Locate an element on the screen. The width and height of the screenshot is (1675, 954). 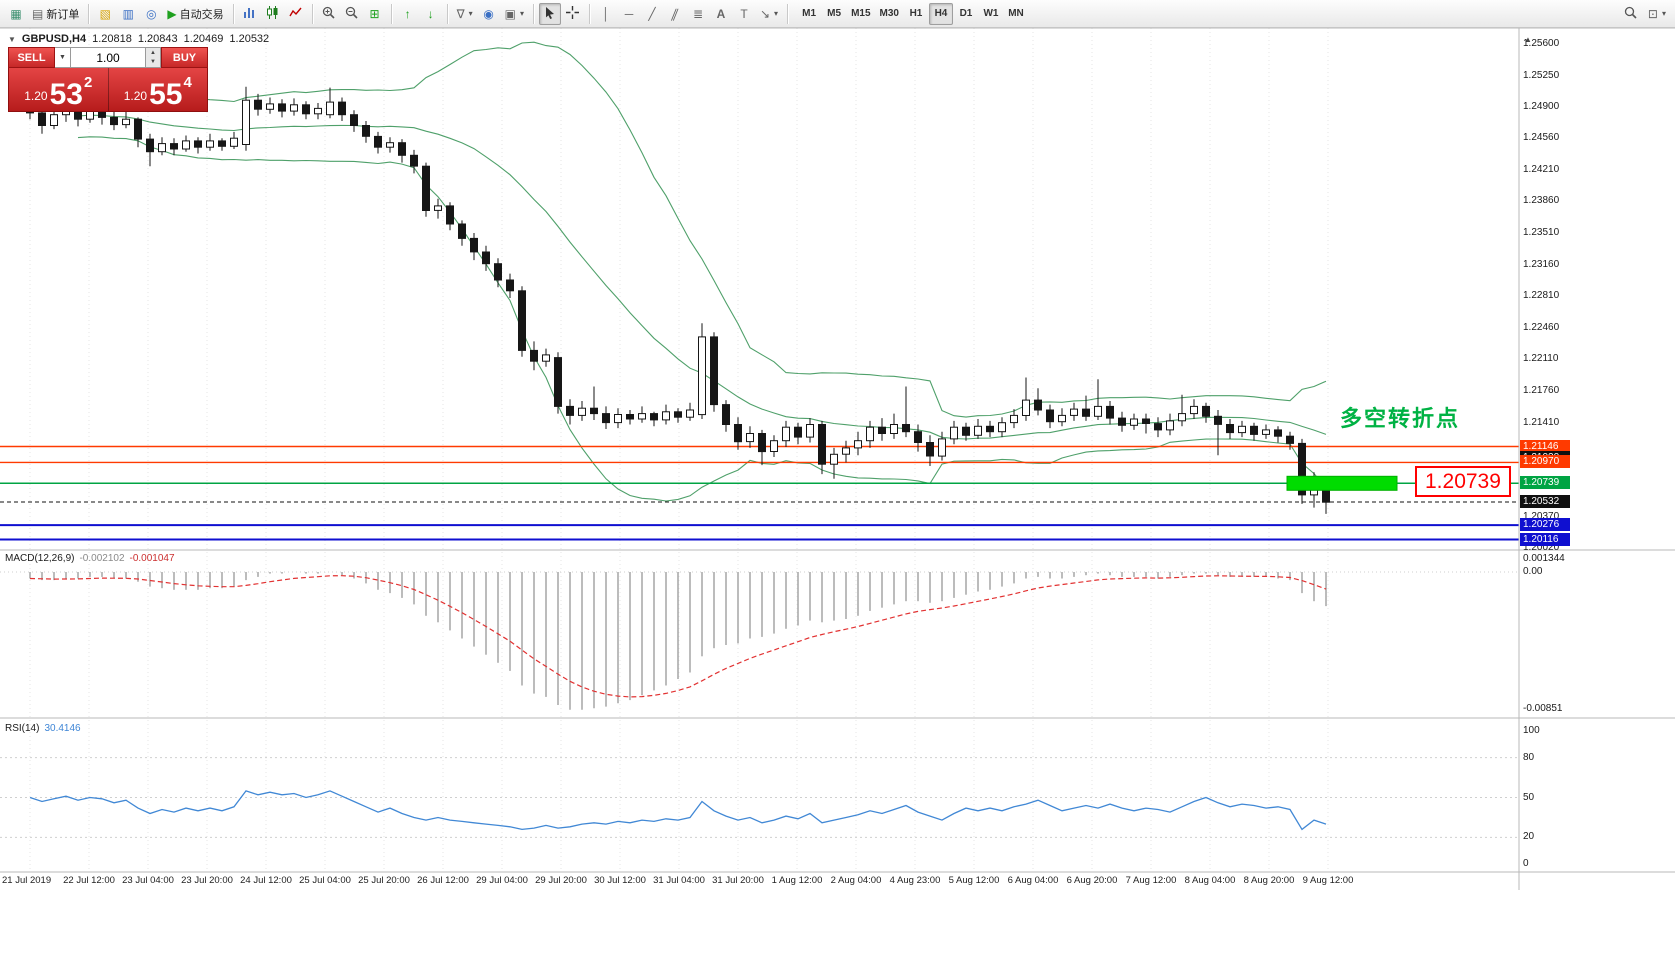
symbols-button: ◉ is located at coordinates (489, 14).